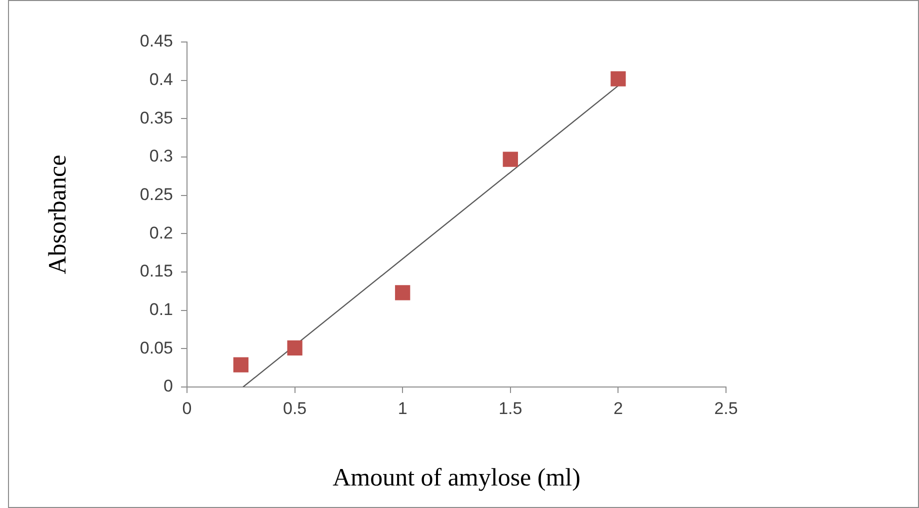 The height and width of the screenshot is (508, 919). I want to click on x-tick-label: 2, so click(618, 408).